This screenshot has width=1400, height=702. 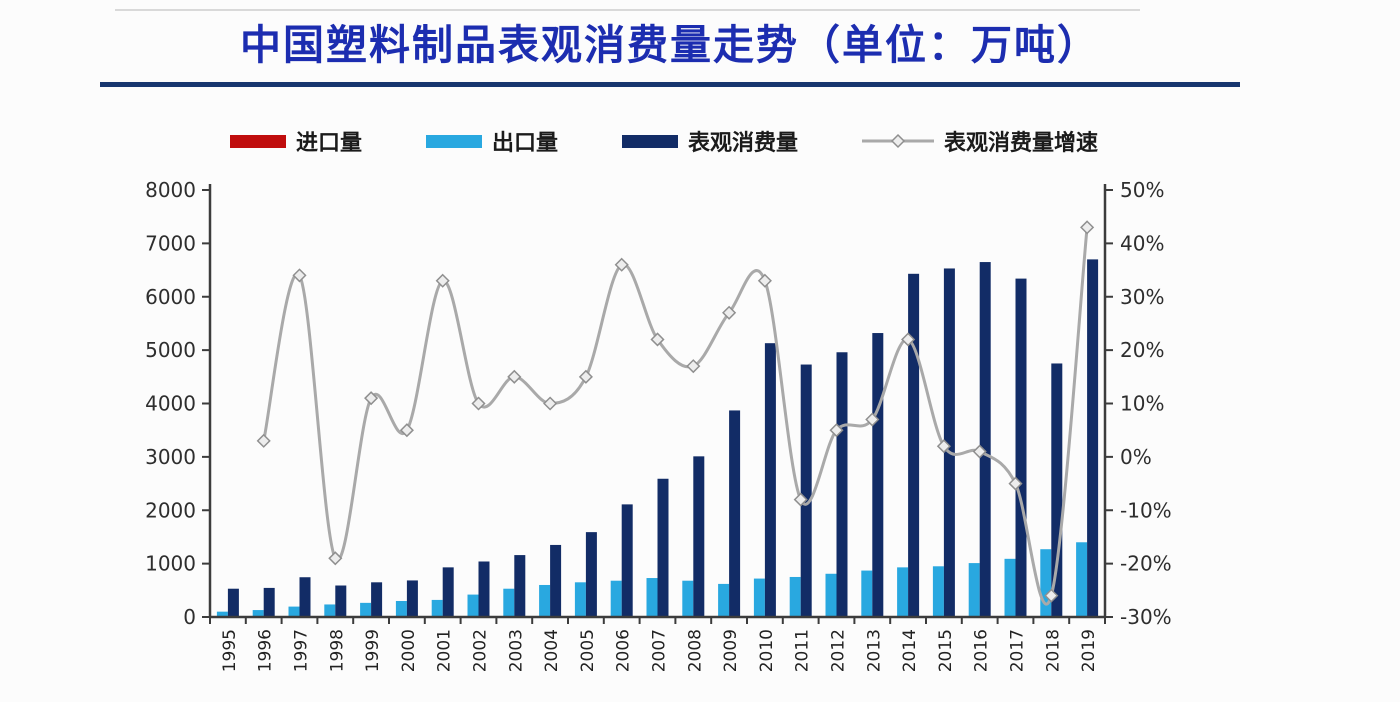 What do you see at coordinates (1136, 457) in the screenshot?
I see `right-axis-tick-label: 0%` at bounding box center [1136, 457].